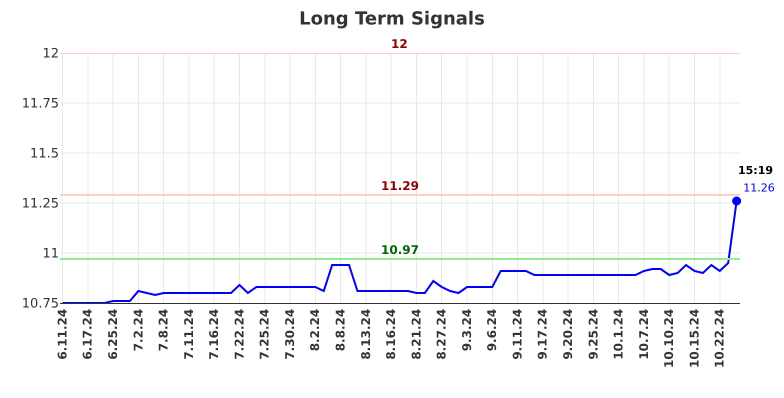  I want to click on x-tick-label: 7.25.24, so click(265, 334).